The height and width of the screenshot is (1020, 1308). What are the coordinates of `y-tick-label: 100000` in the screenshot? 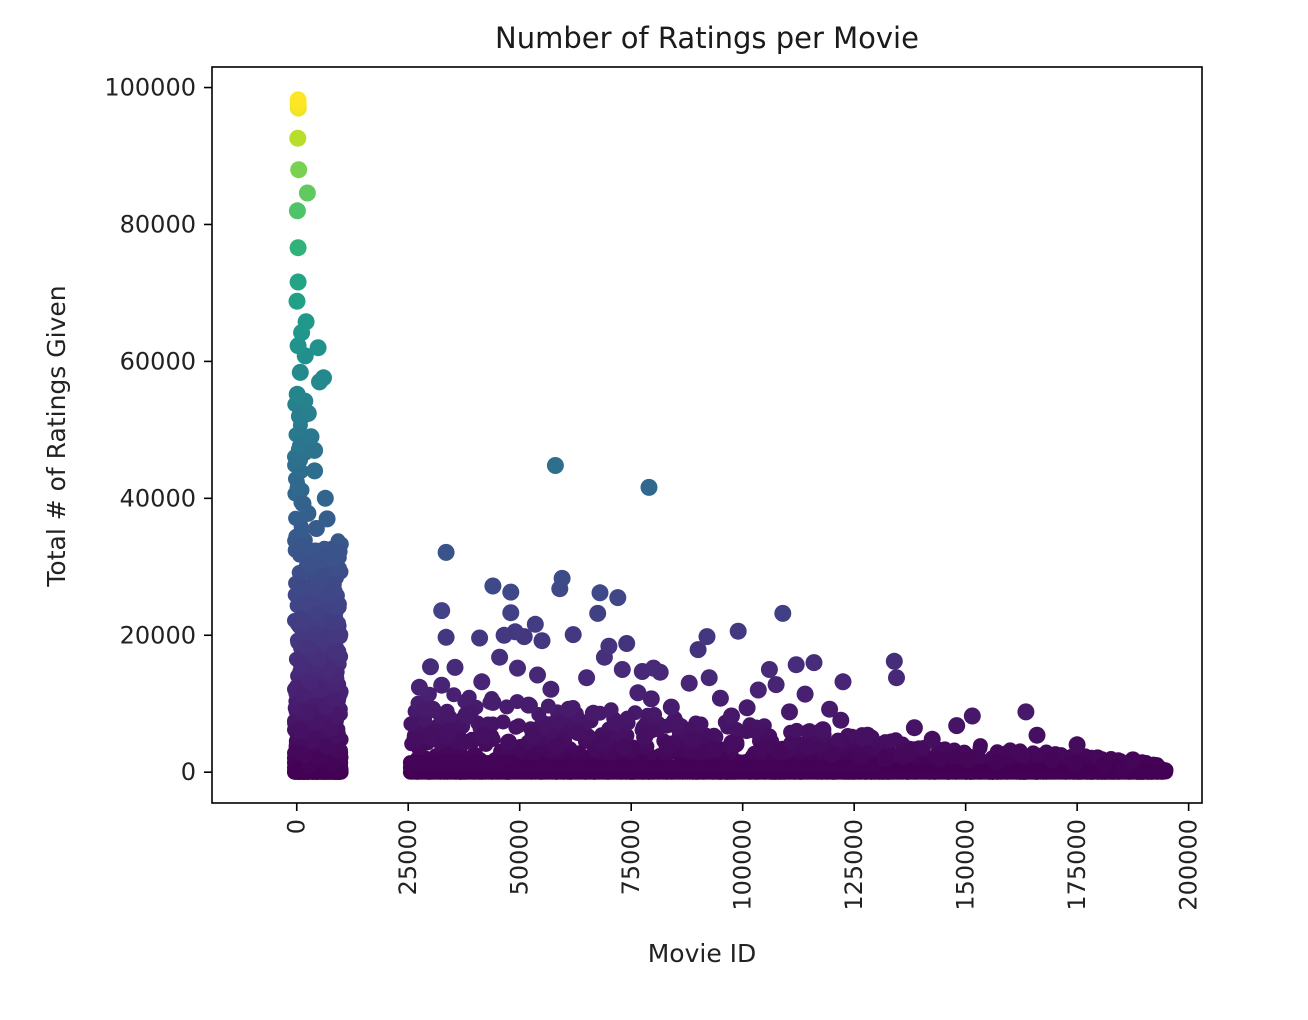 It's located at (150, 88).